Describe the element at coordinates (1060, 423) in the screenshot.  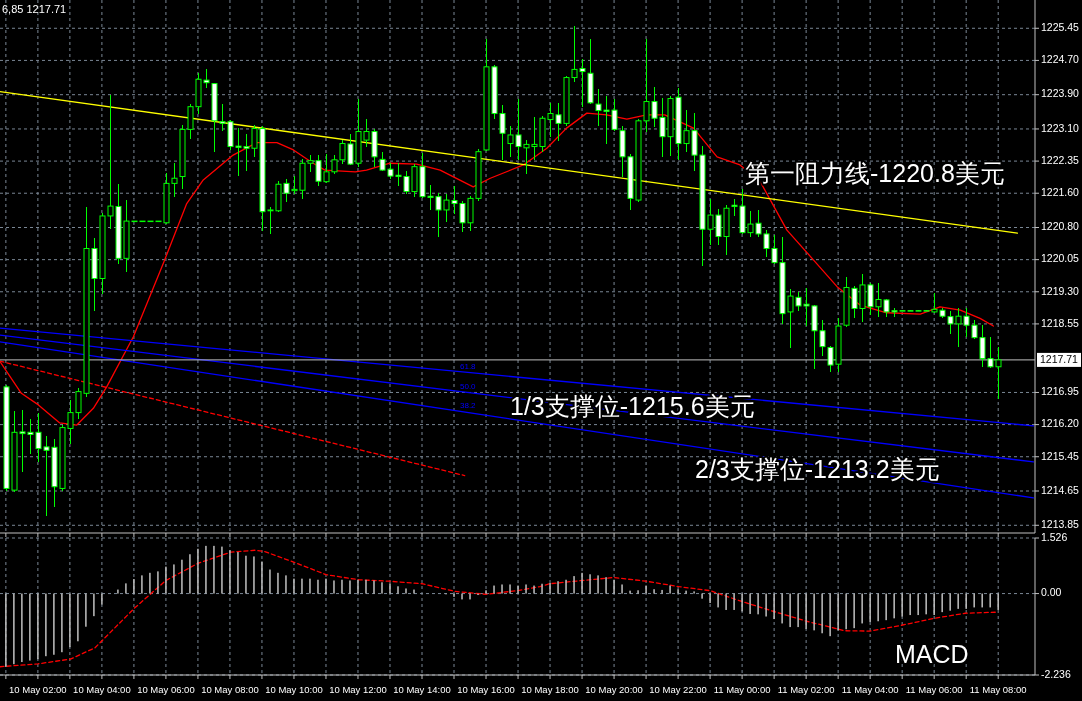
I see `y-tick-label: 1216.20` at that location.